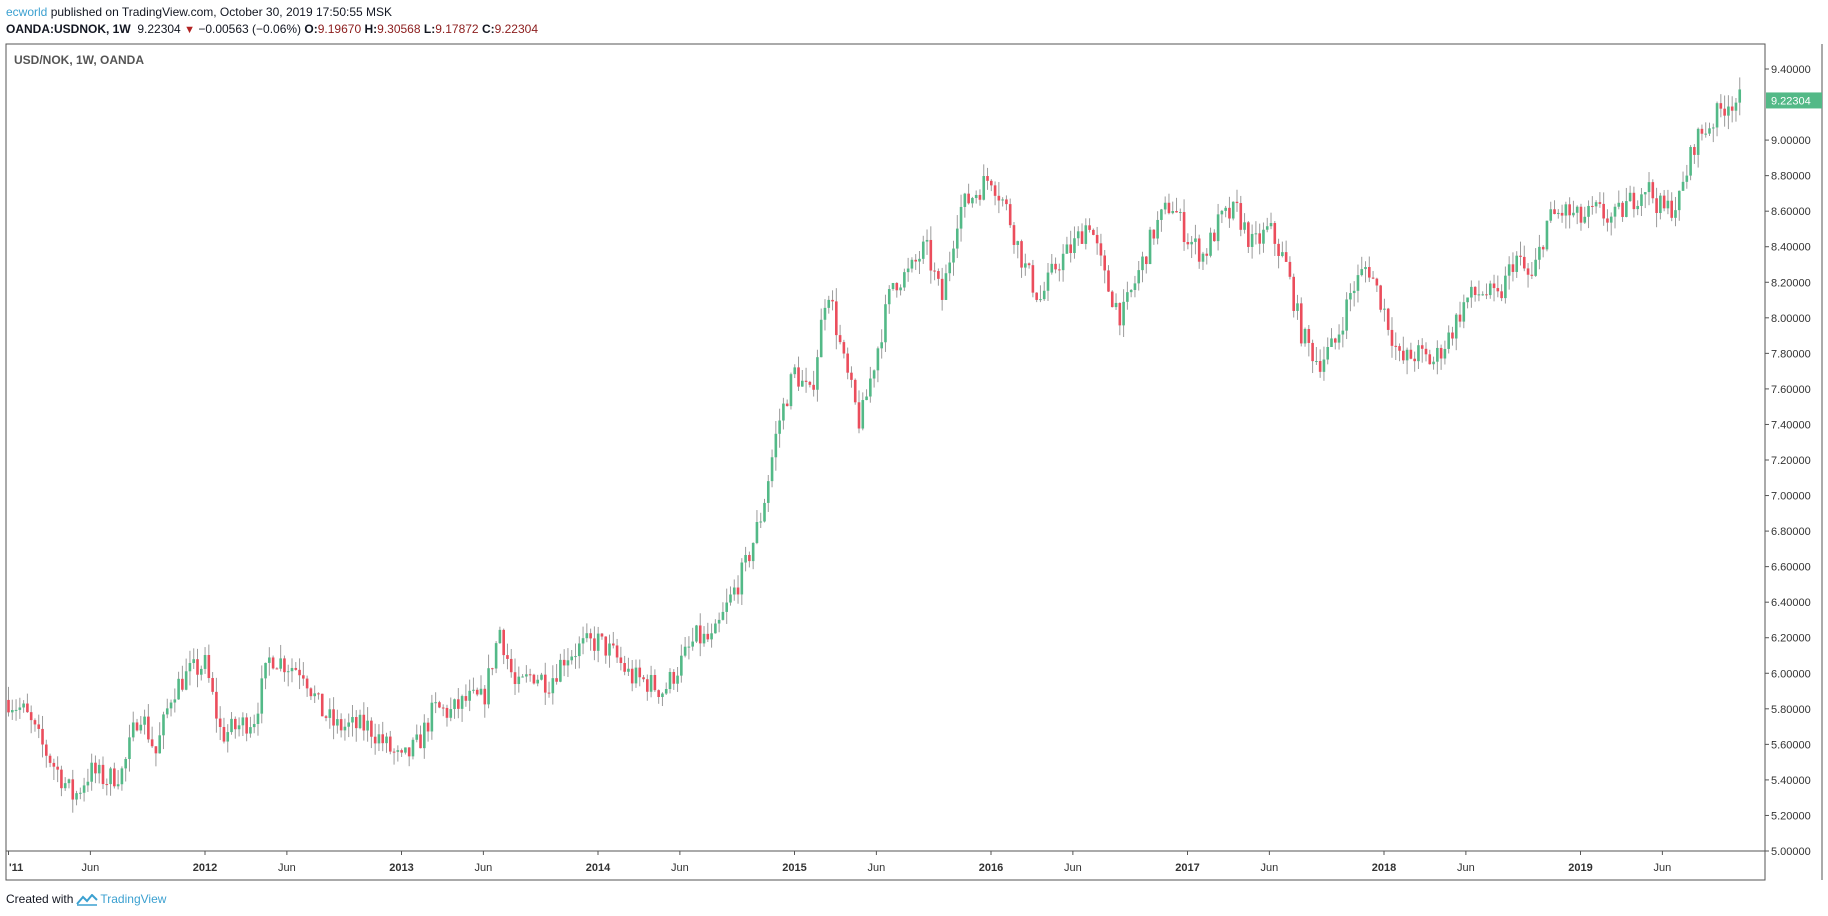  Describe the element at coordinates (189, 30) in the screenshot. I see `down-arrow-icon: ▼` at that location.